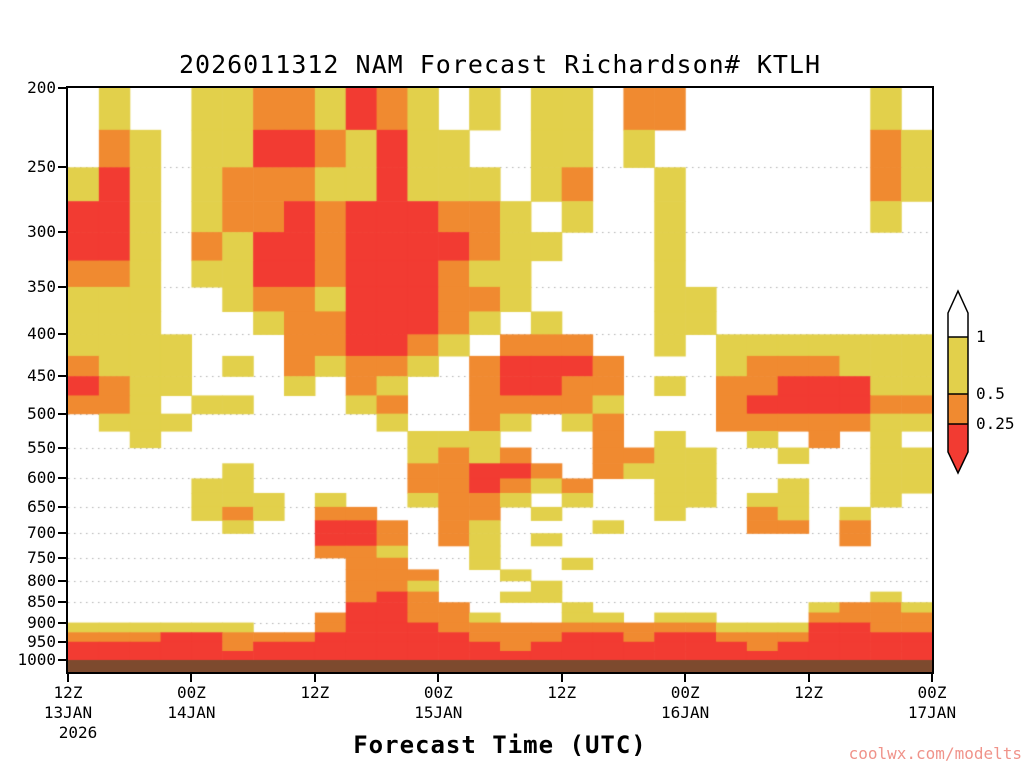  I want to click on pressure-tick-label: 250, so click(41, 167).